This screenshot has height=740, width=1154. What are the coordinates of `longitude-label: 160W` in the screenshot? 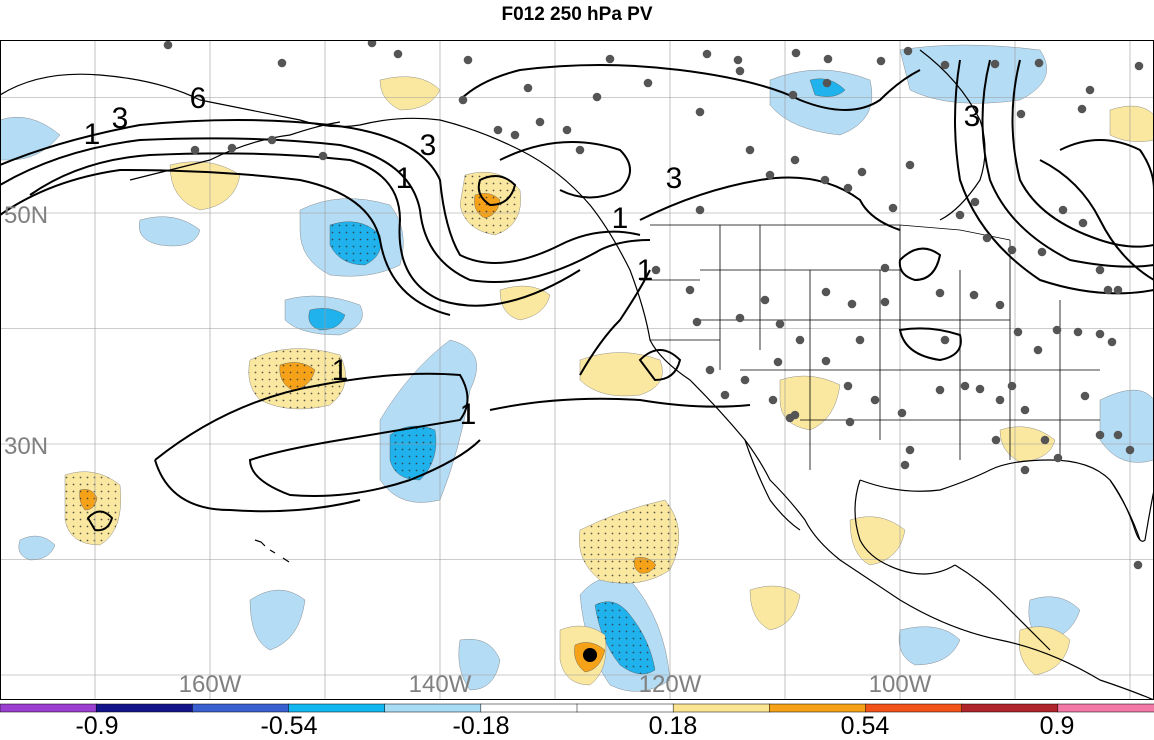 It's located at (210, 684).